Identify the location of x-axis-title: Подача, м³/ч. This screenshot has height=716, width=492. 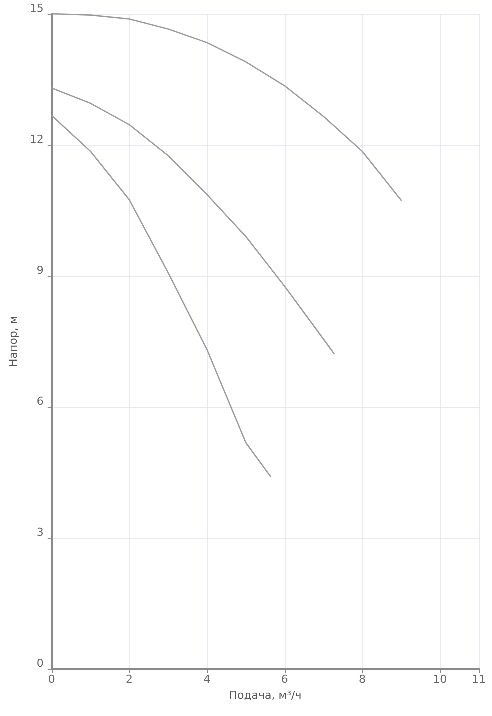
(265, 695).